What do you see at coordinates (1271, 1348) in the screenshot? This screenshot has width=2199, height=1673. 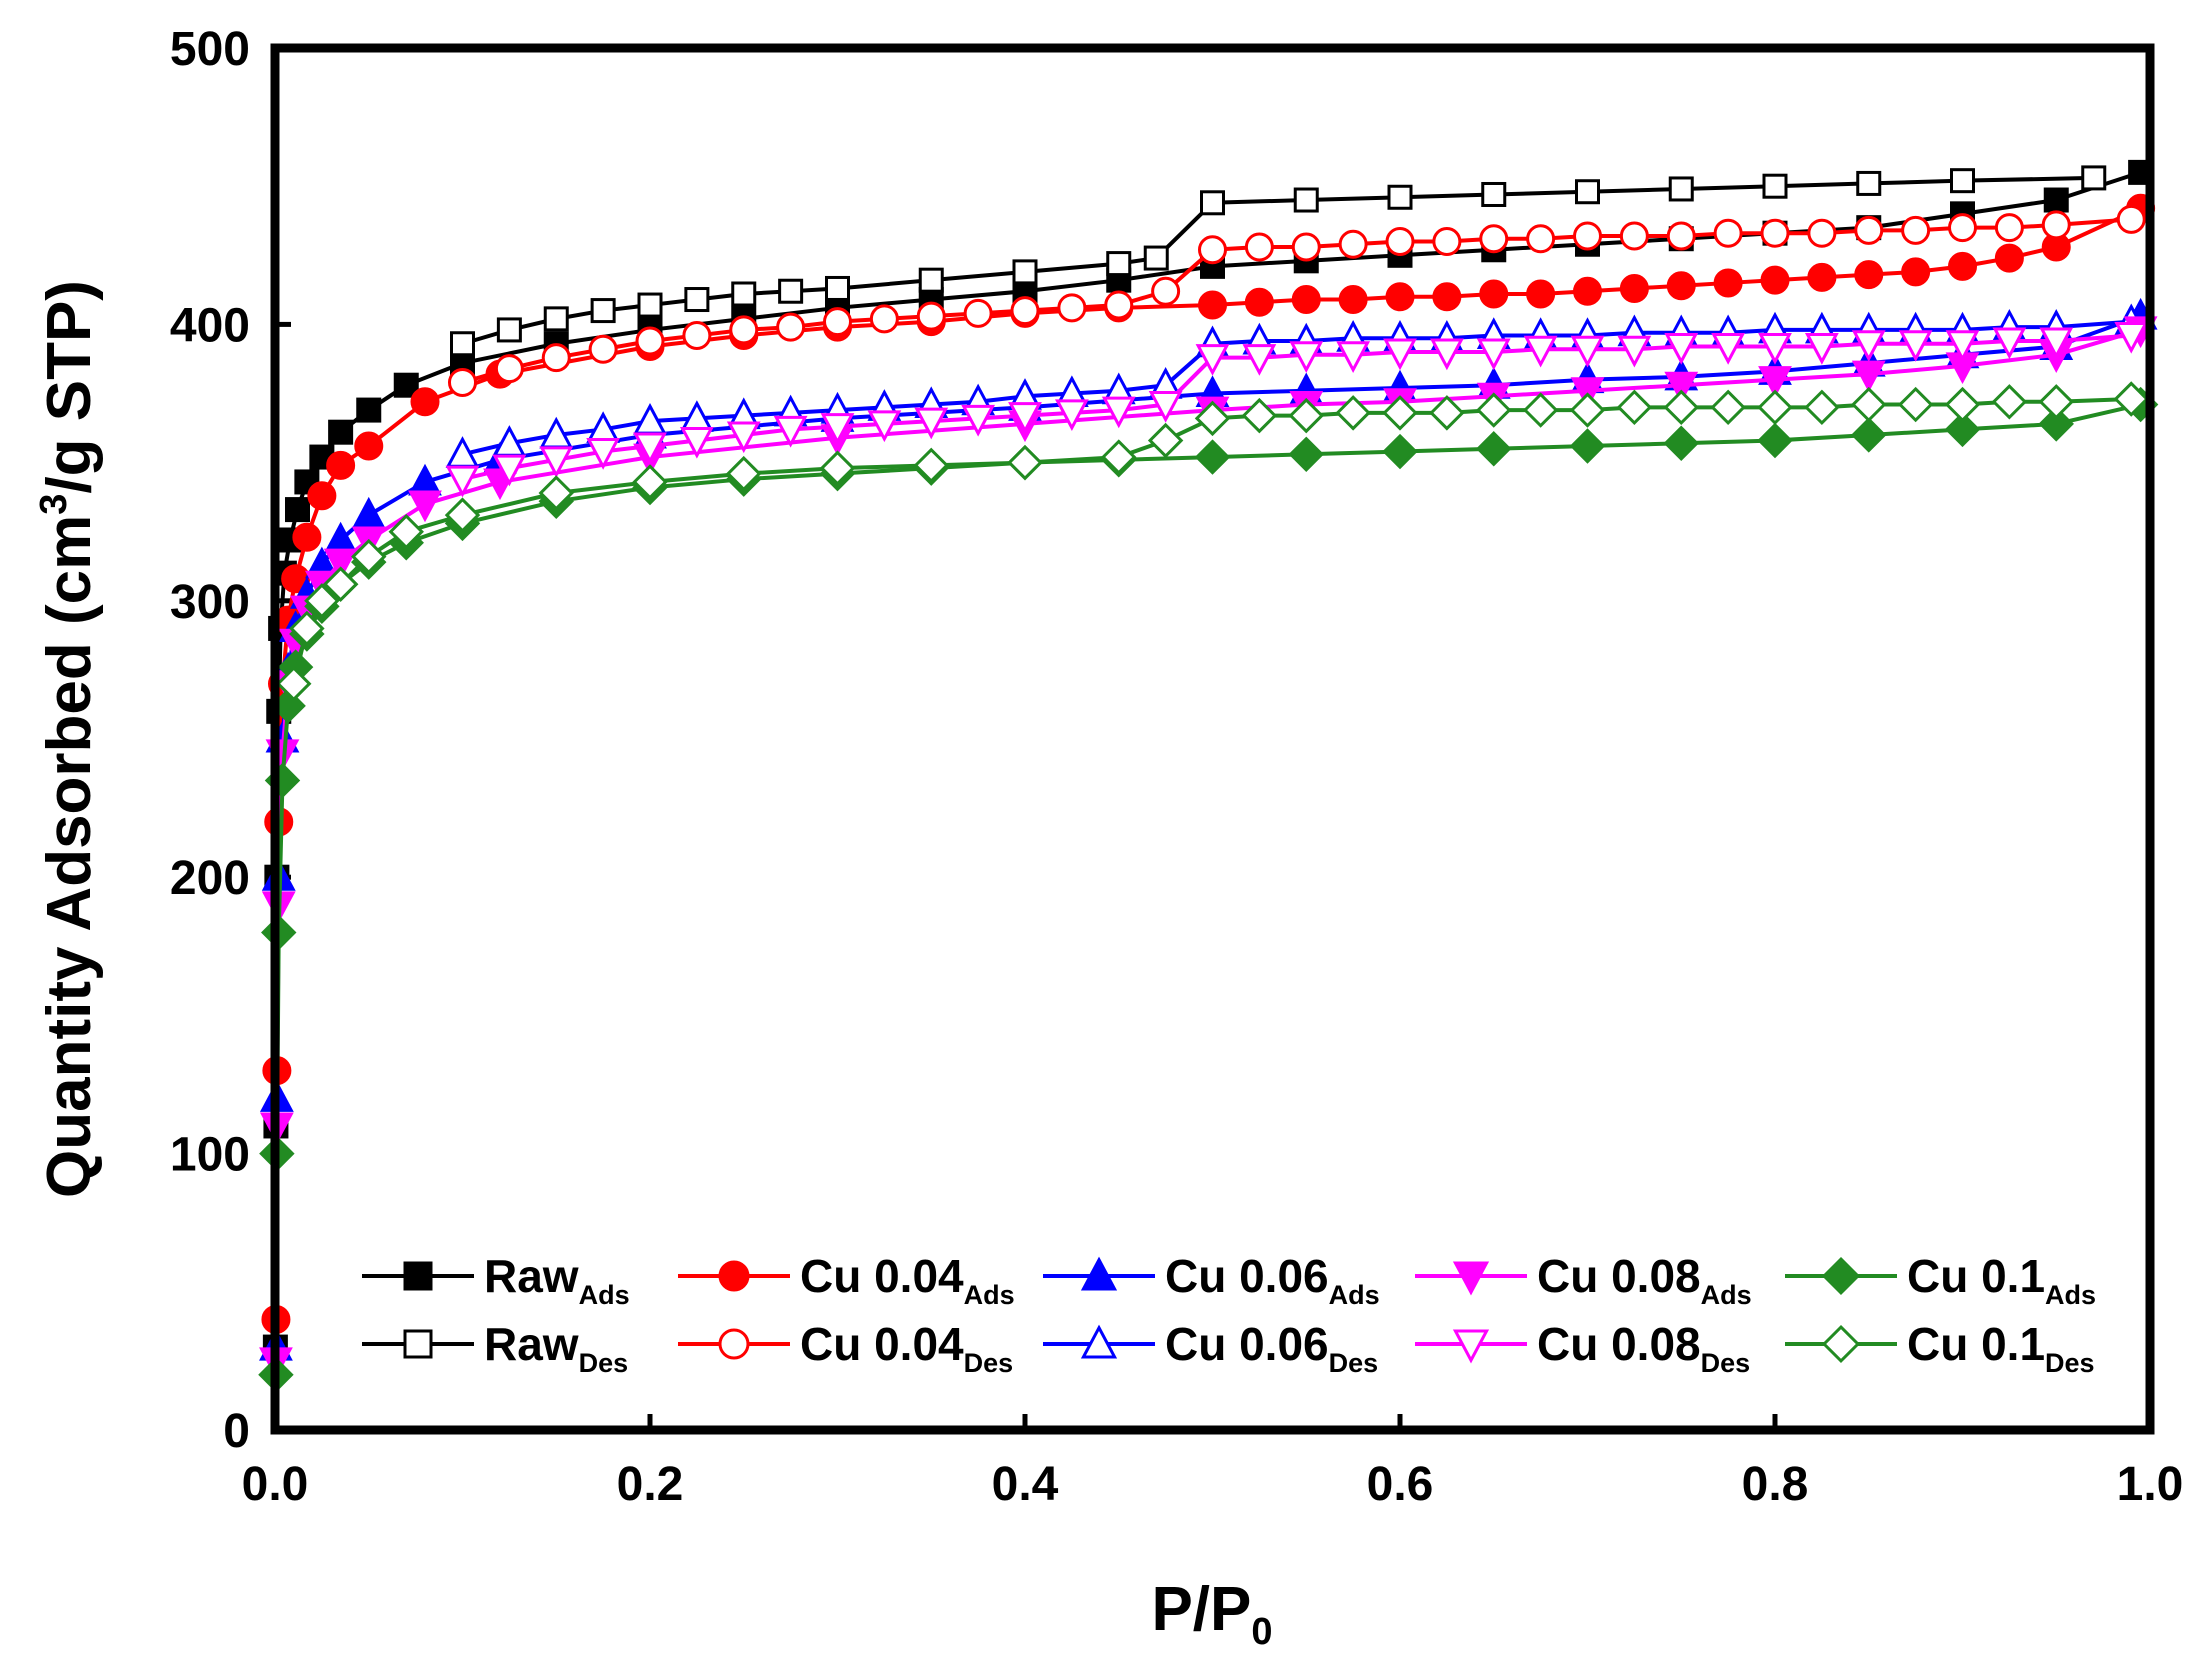 I see `legend-label: Cu 0.06Des` at bounding box center [1271, 1348].